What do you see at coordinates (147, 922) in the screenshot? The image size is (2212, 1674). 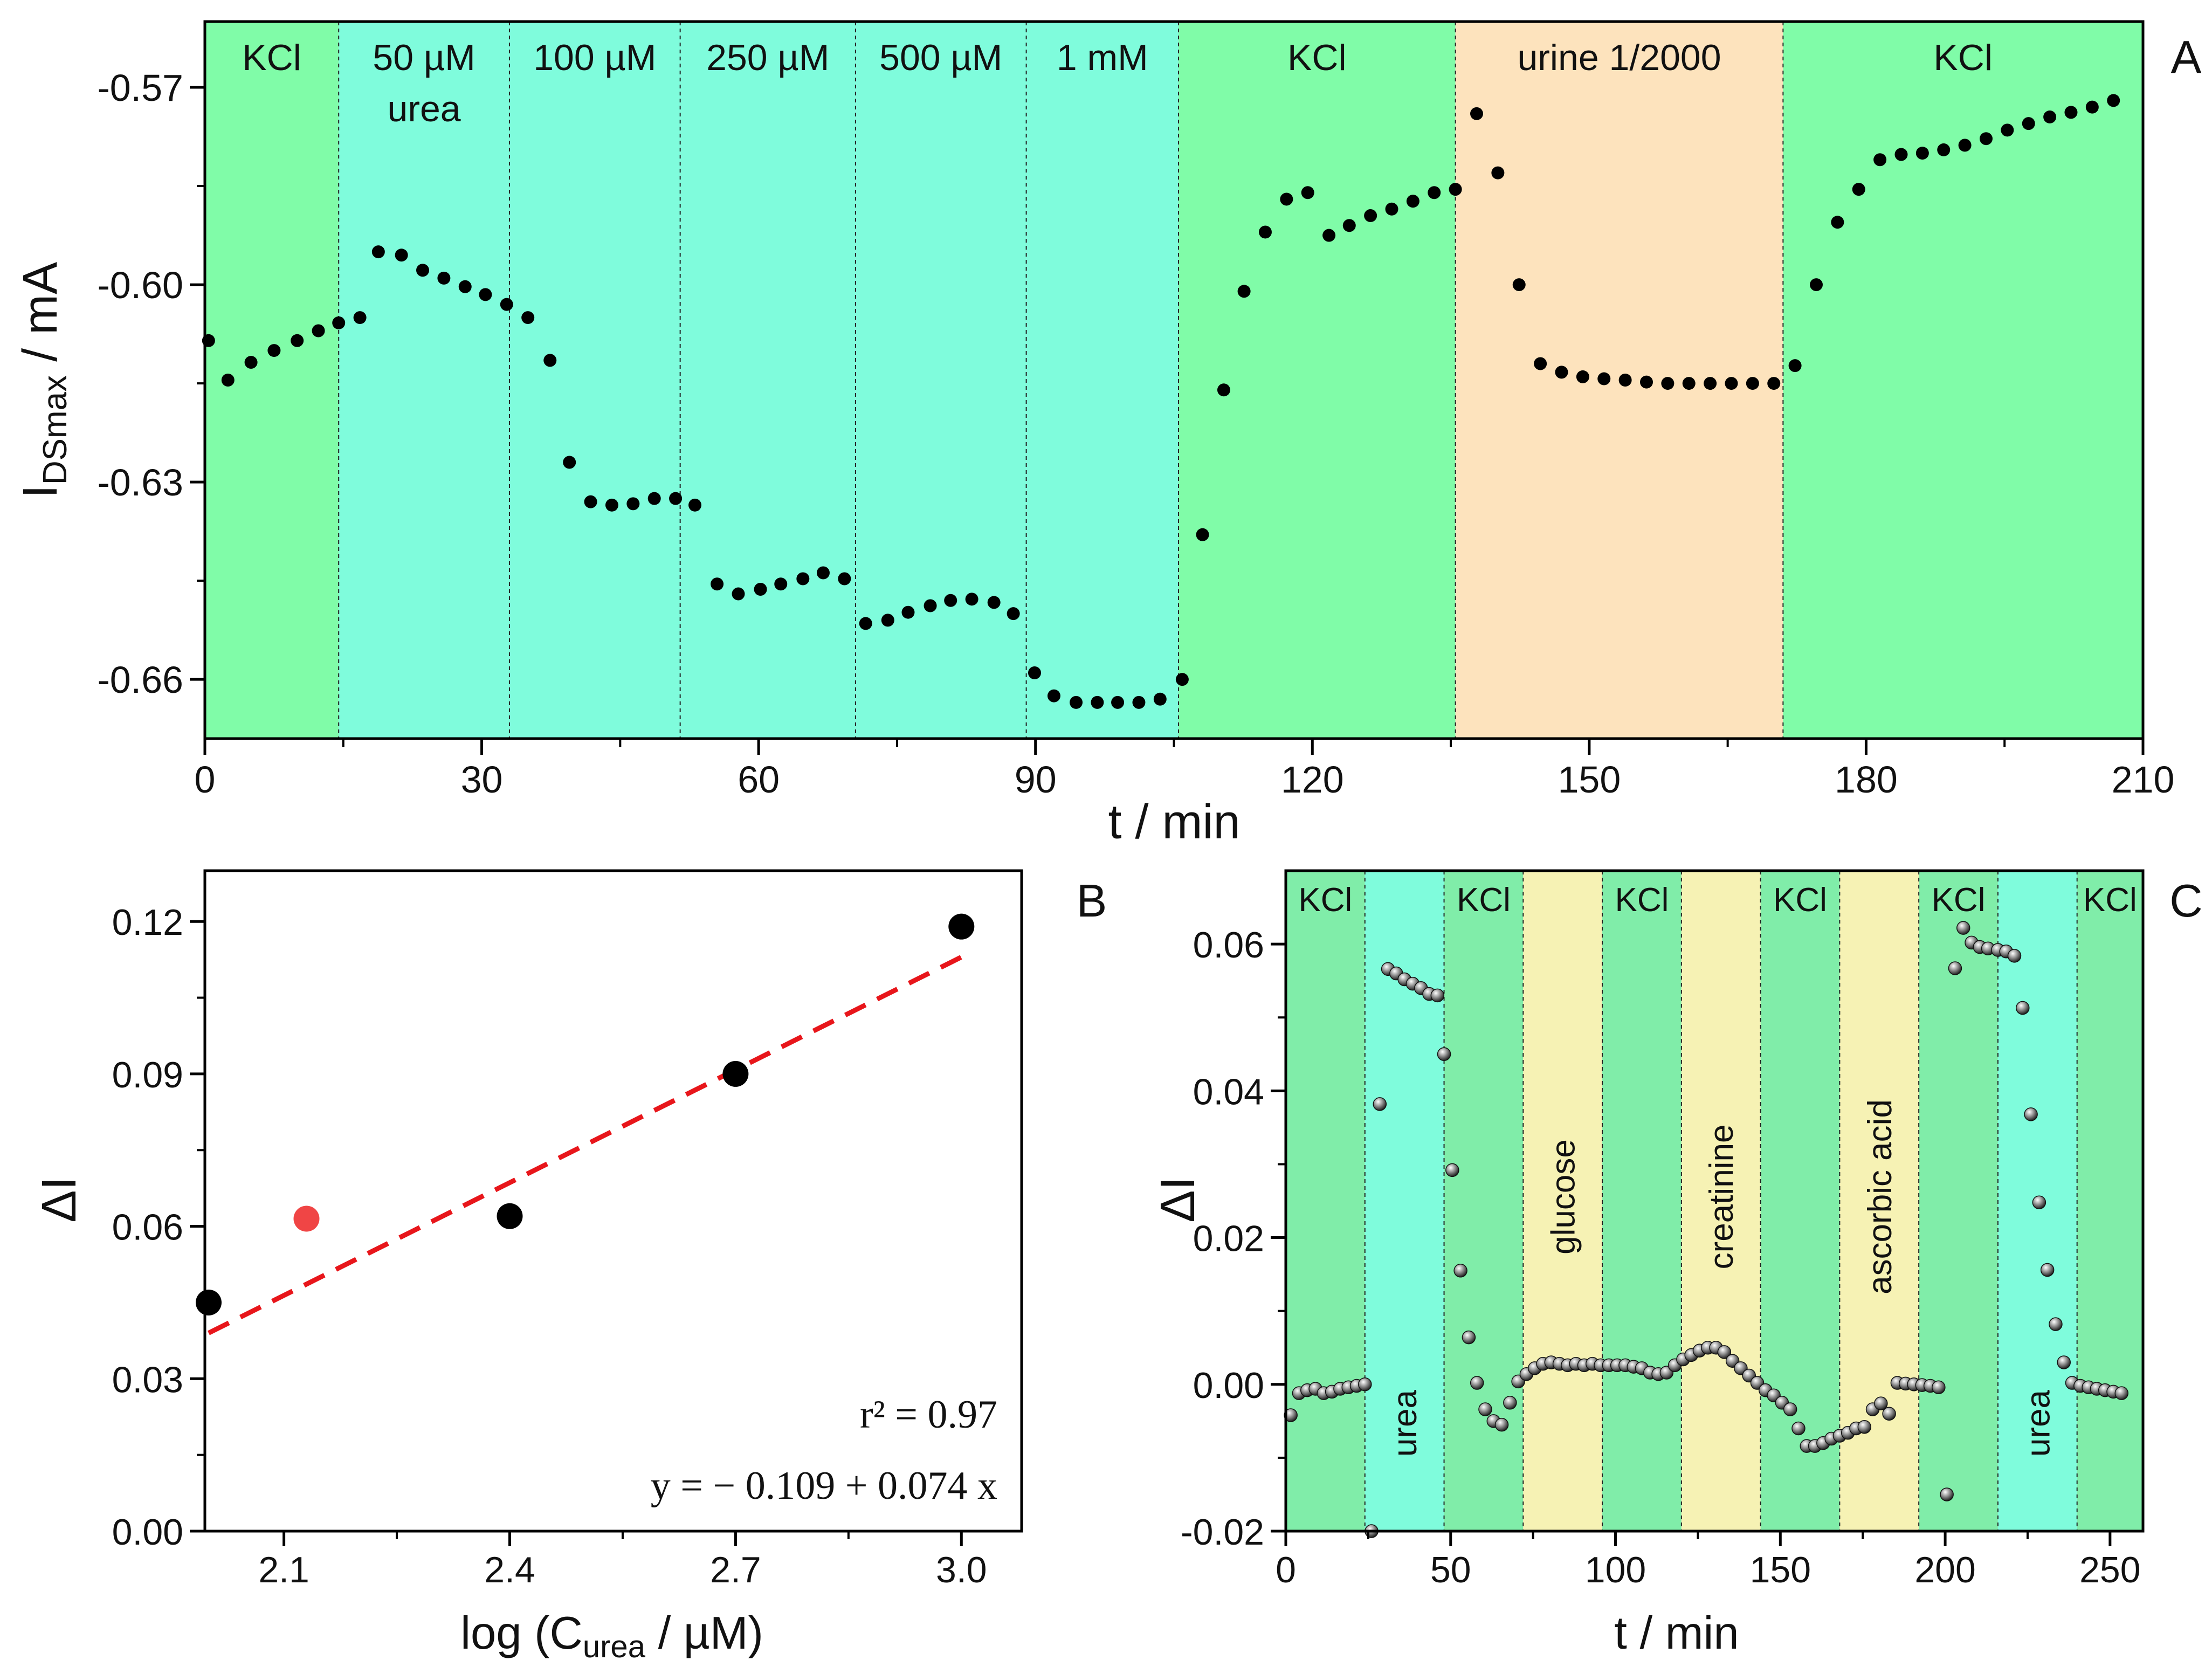 I see `panel-b-y-tick-label: 0.12` at bounding box center [147, 922].